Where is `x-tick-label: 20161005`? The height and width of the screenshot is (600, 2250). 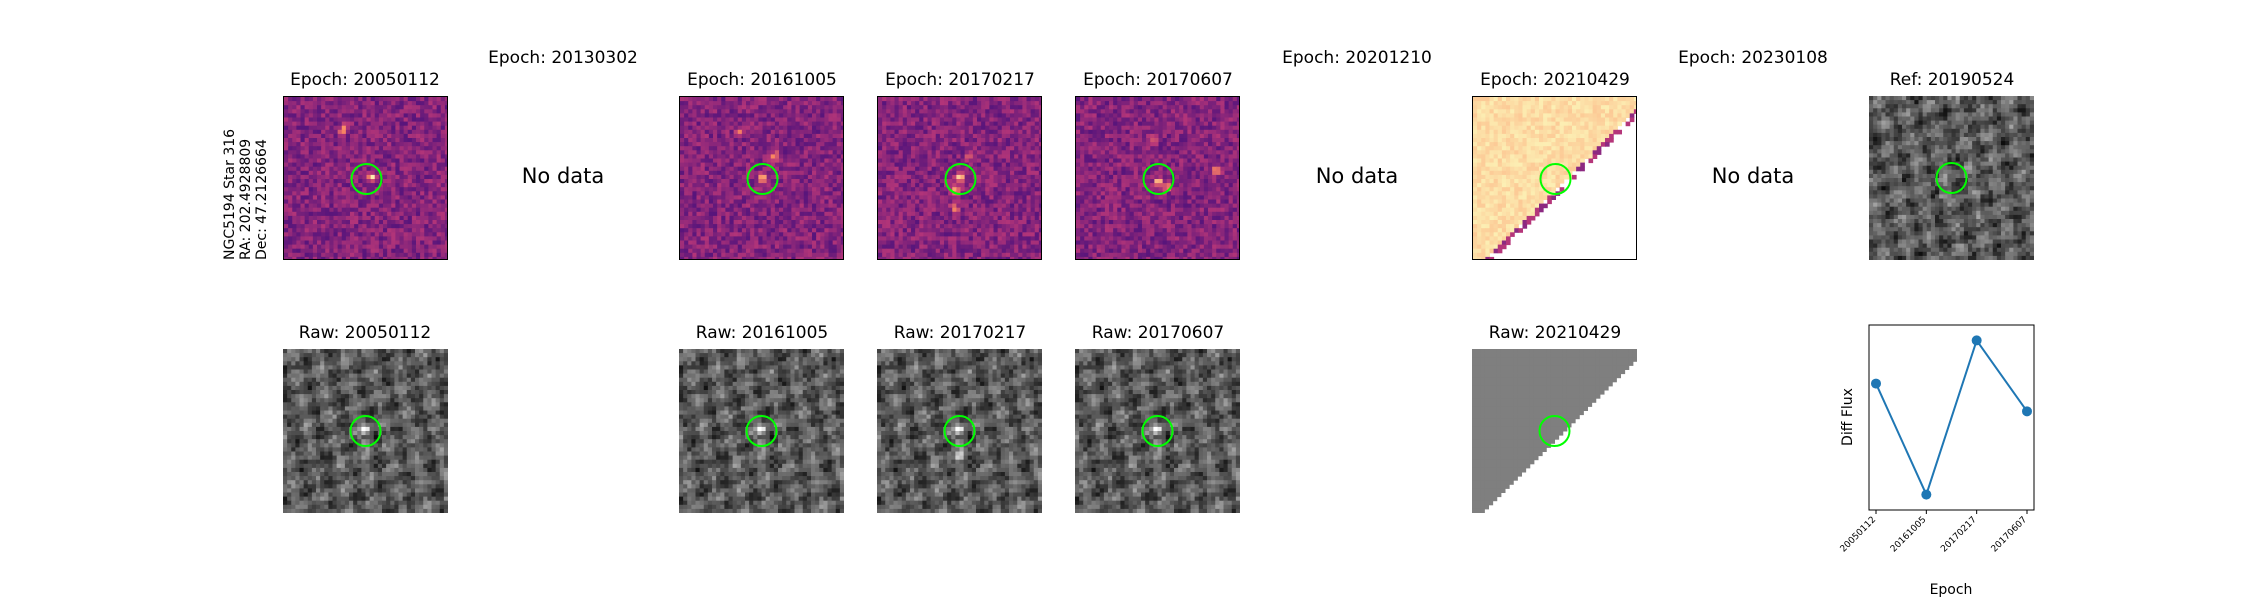 x-tick-label: 20161005 is located at coordinates (1908, 534).